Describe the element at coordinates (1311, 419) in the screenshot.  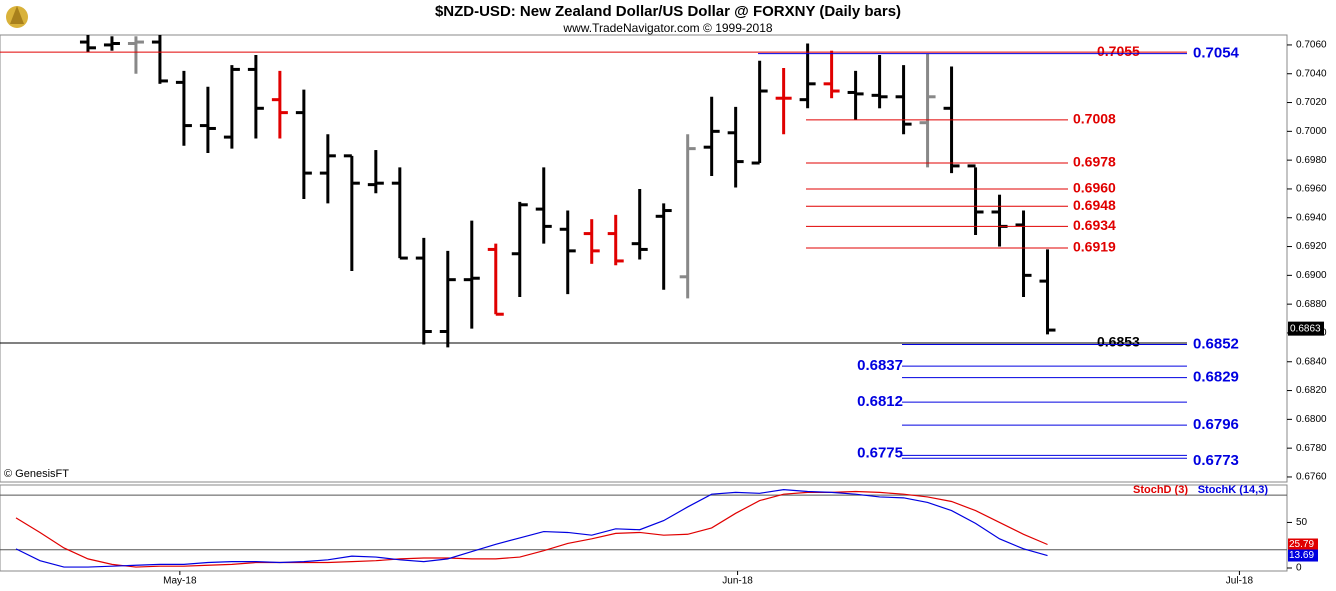
I see `y-tick-label: 0.6800` at that location.